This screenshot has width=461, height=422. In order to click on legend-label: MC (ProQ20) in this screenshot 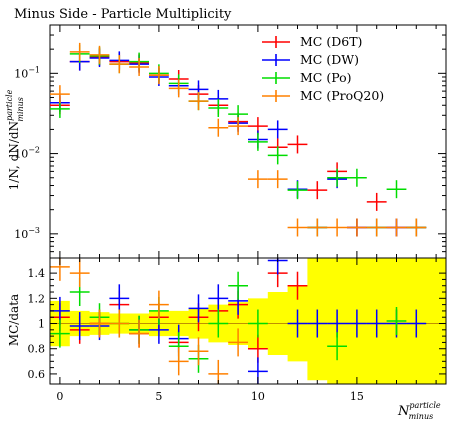, I will do `click(342, 95)`.